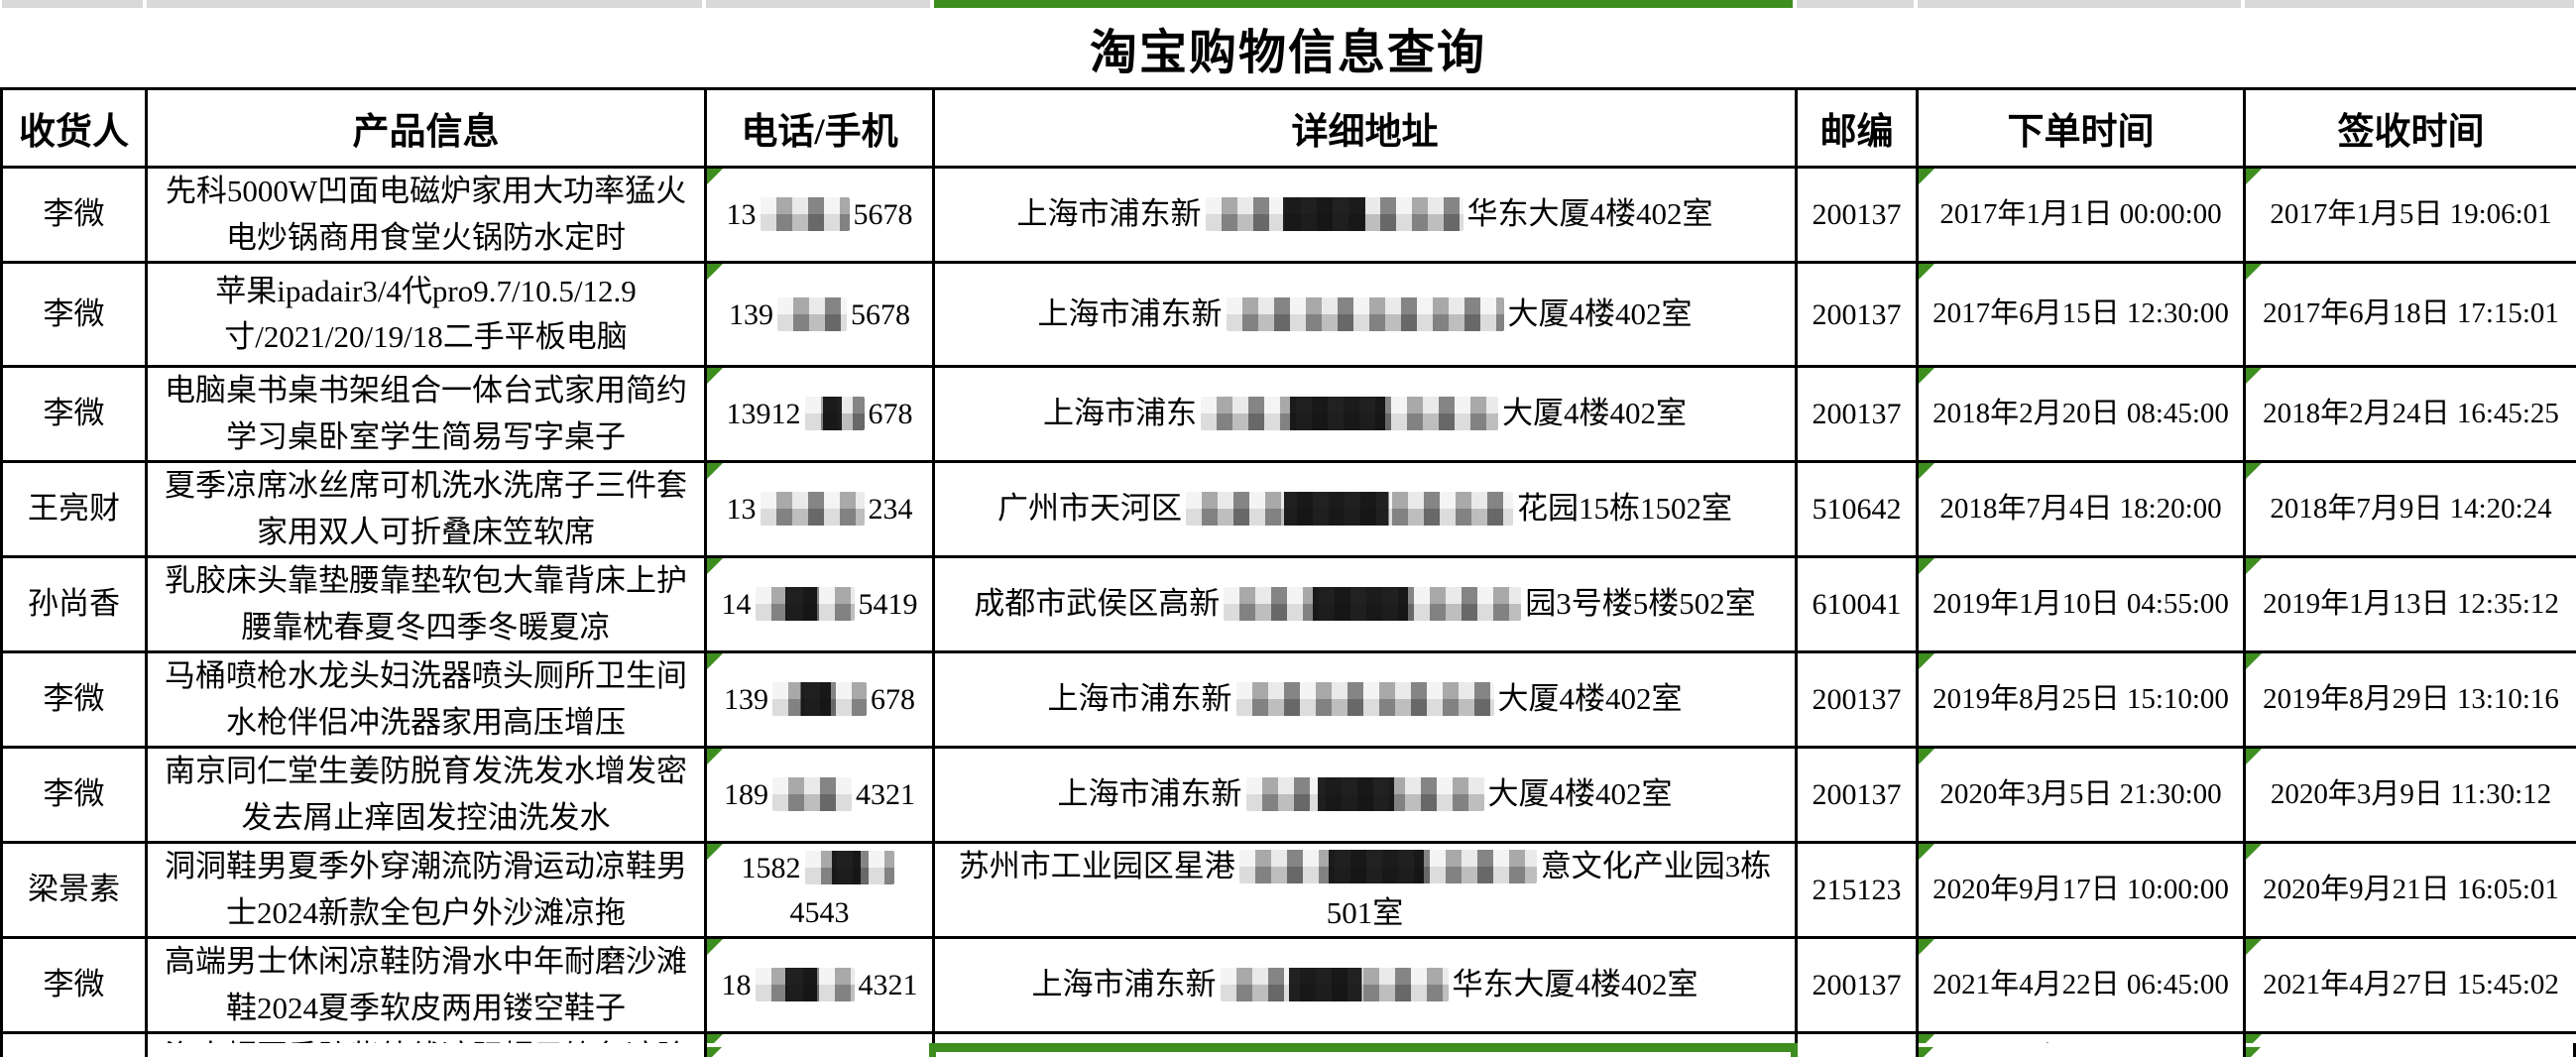  I want to click on sign-time-cell: 2020年9月21日 16:05:01, so click(2409, 890).